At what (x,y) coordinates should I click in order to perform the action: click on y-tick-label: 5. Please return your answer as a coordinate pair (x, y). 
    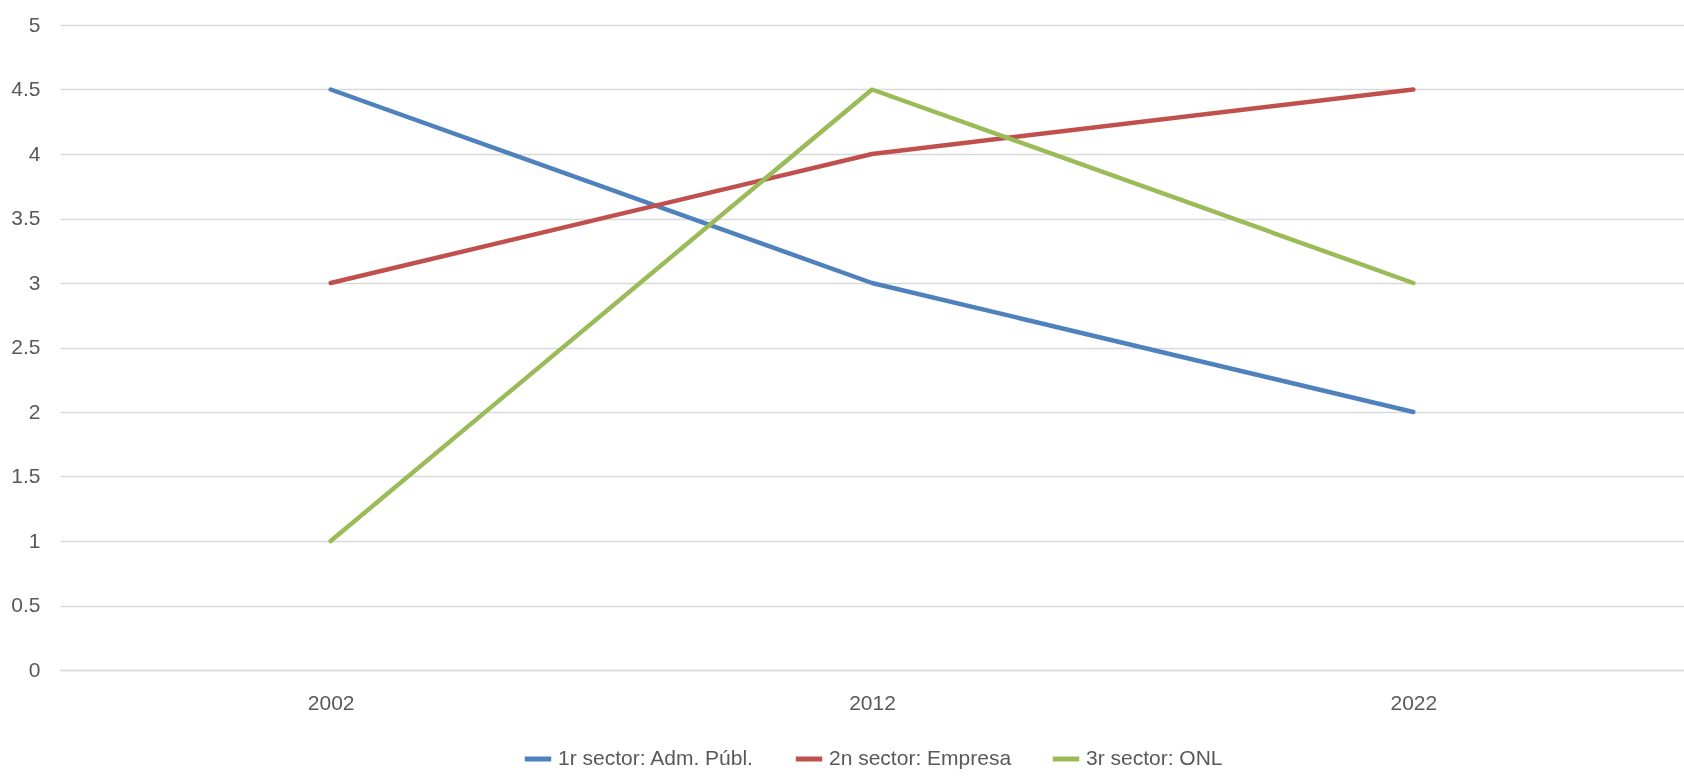
    Looking at the image, I should click on (34, 24).